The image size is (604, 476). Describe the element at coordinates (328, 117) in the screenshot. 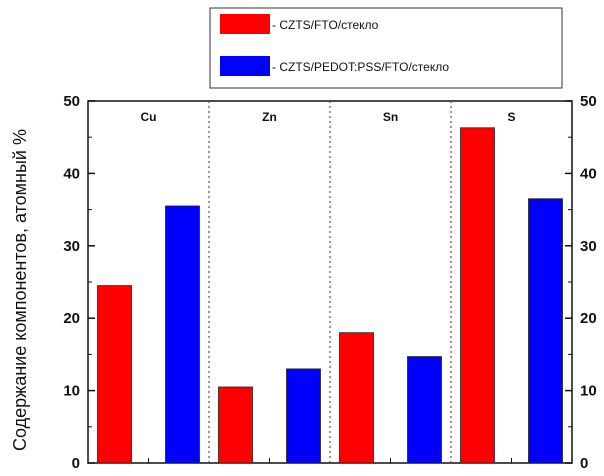

I see `category-labels: Cu Zn Sn S` at that location.